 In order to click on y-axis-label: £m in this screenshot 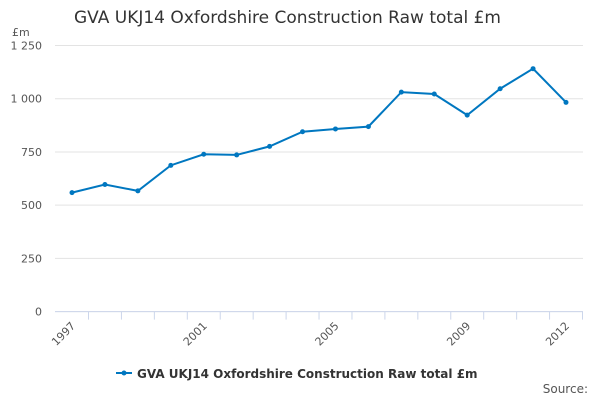, I will do `click(21, 32)`.